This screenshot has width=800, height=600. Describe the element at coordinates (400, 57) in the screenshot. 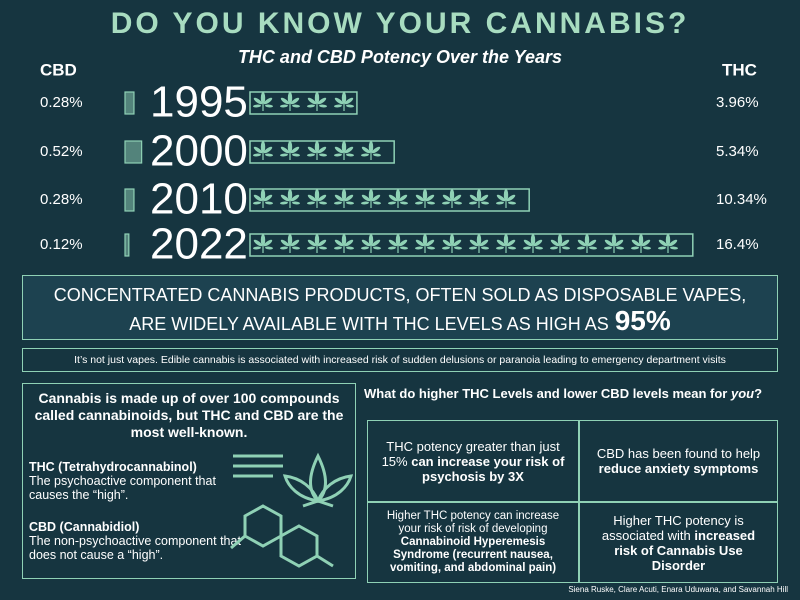

I see `chart-title: THC and CBD Potency Over the Years` at that location.